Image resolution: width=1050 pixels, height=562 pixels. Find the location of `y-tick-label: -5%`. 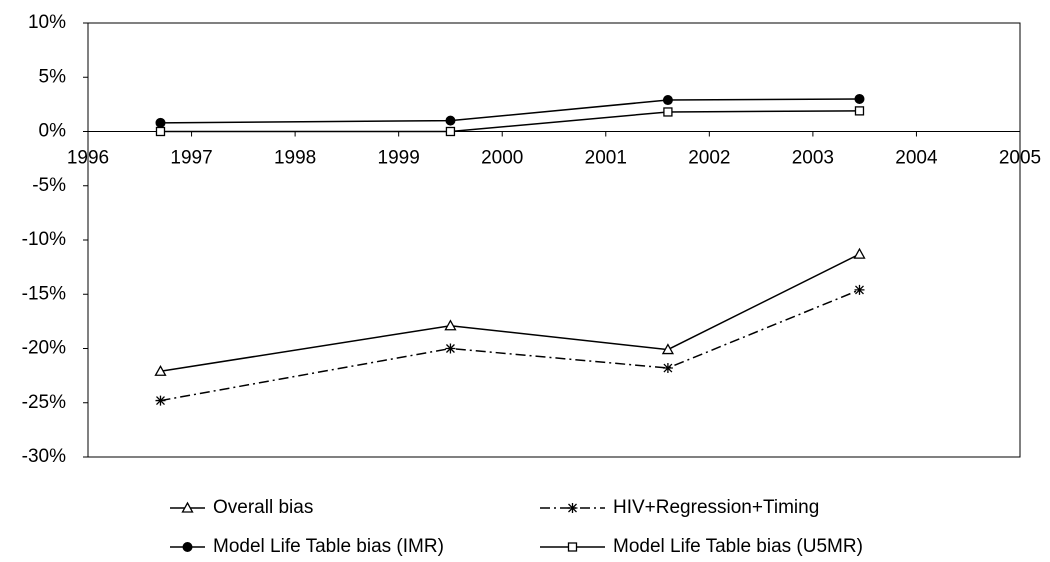

y-tick-label: -5% is located at coordinates (49, 185).